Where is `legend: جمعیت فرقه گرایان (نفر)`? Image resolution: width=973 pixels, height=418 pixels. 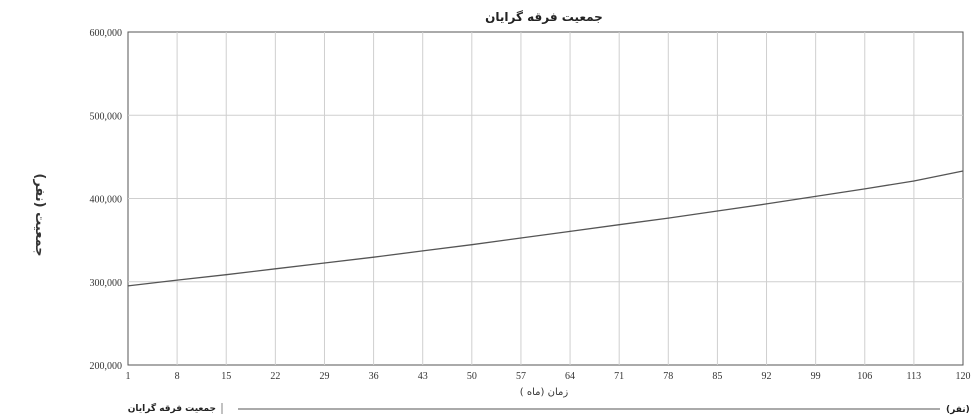
legend: جمعیت فرقه گرایان (نفر) is located at coordinates (549, 408).